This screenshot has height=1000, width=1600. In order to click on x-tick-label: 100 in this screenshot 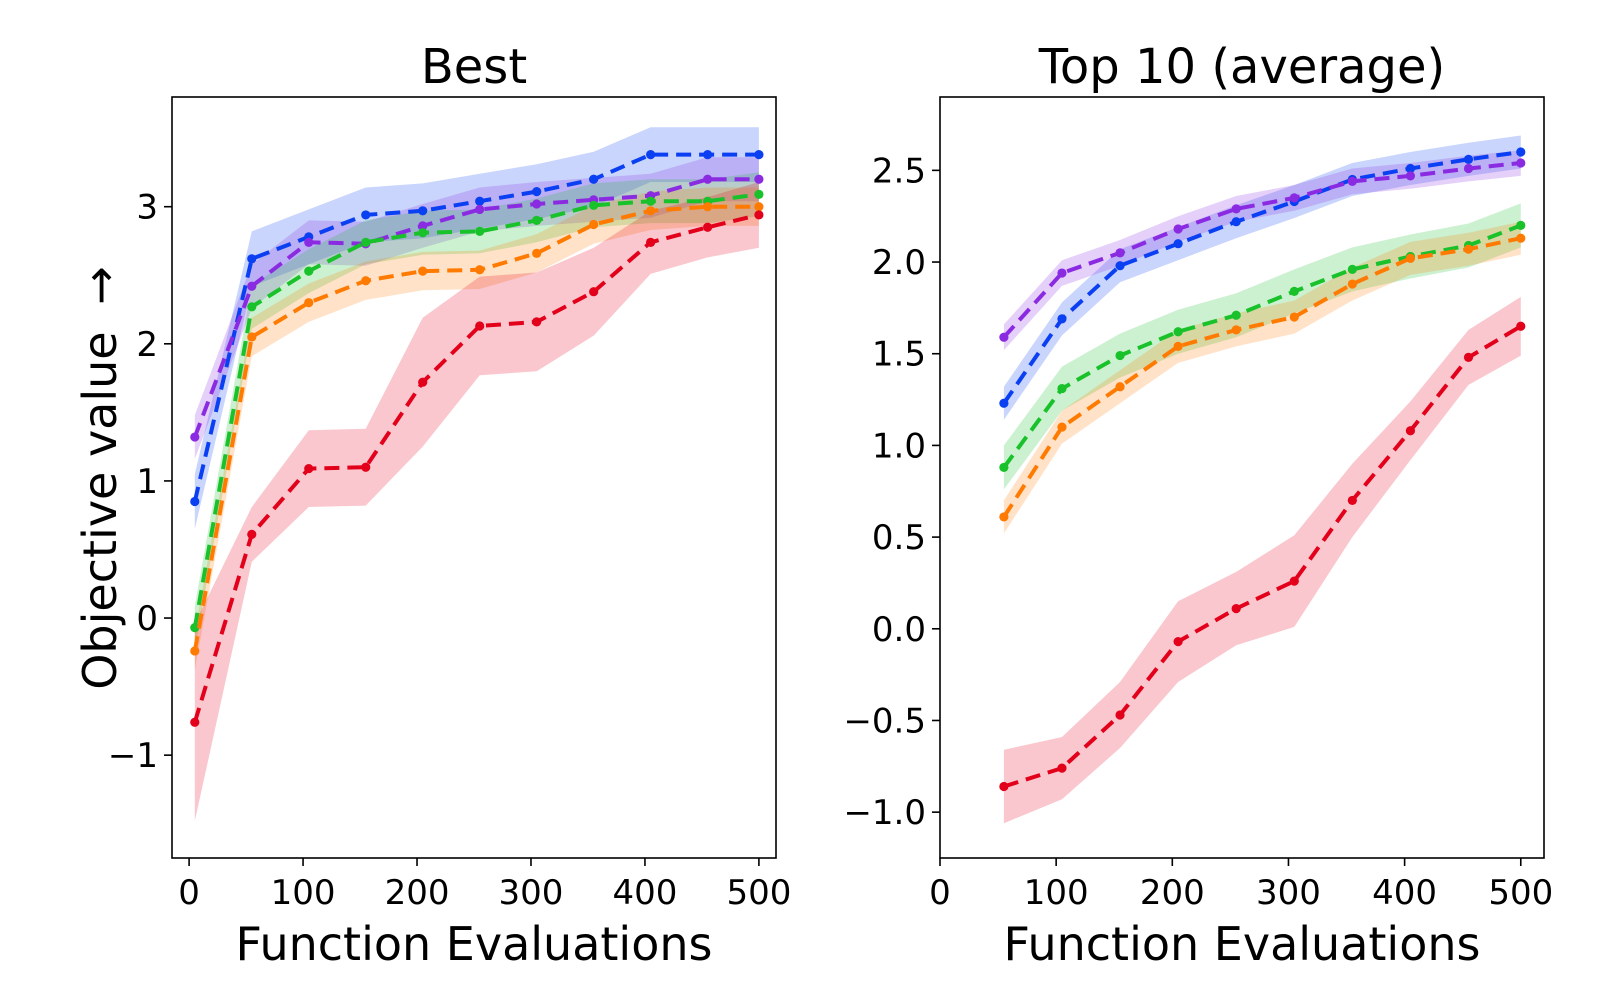, I will do `click(303, 893)`.